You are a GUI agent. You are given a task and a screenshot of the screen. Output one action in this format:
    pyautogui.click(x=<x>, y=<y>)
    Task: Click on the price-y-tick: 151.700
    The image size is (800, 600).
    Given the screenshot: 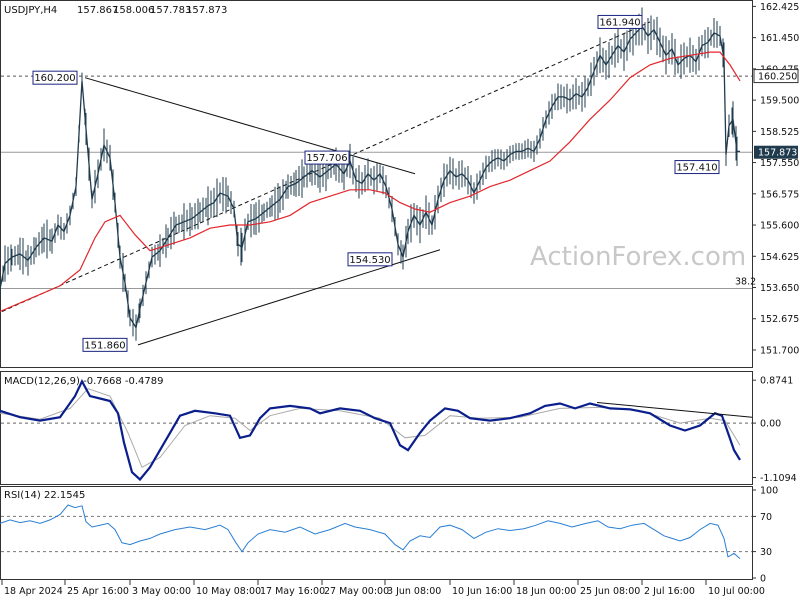 What is the action you would take?
    pyautogui.click(x=779, y=350)
    